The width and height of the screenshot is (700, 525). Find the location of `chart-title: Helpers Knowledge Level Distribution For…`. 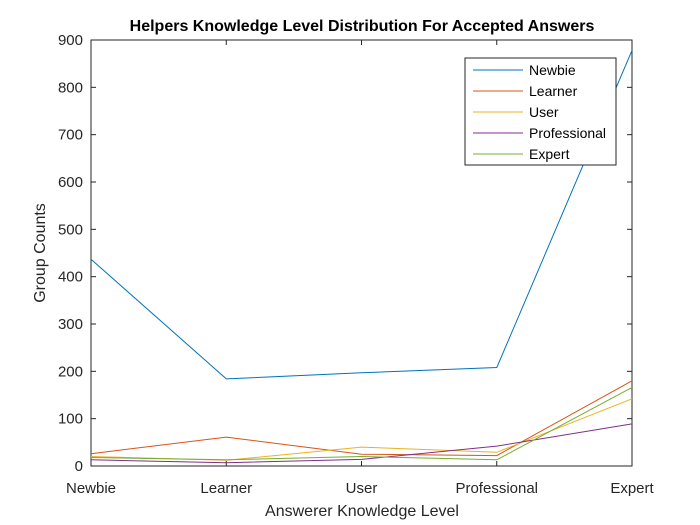

chart-title: Helpers Knowledge Level Distribution For… is located at coordinates (362, 26).